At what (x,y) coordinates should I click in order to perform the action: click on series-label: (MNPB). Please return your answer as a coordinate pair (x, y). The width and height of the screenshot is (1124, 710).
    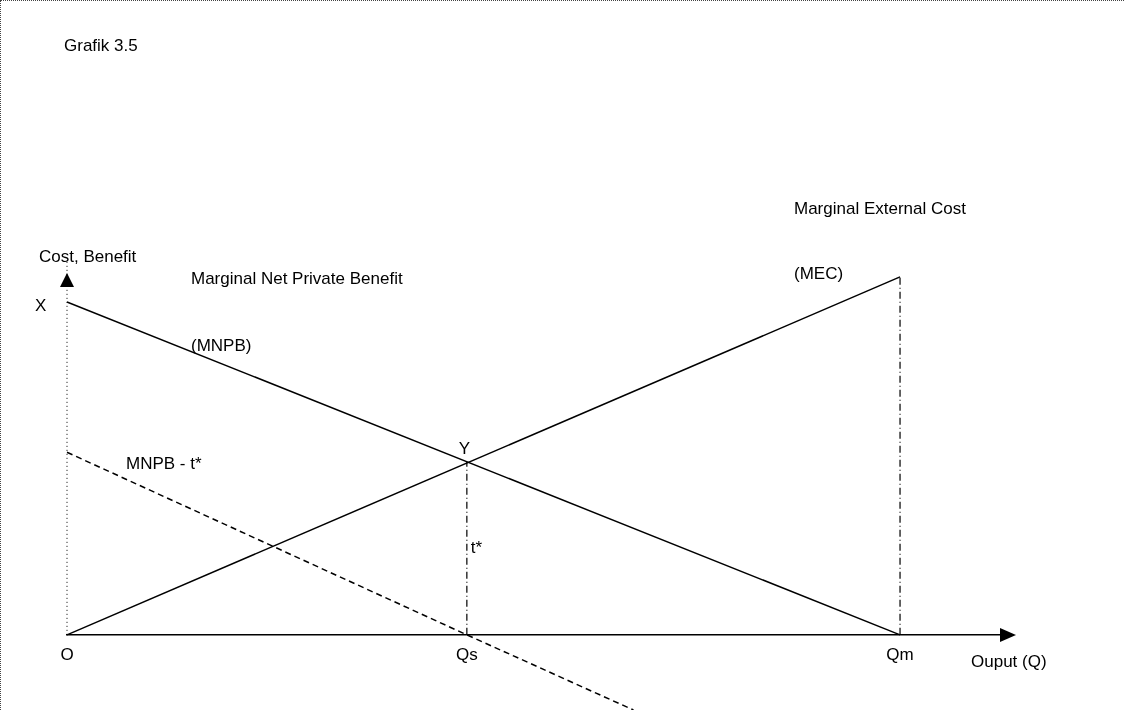
    Looking at the image, I should click on (221, 345).